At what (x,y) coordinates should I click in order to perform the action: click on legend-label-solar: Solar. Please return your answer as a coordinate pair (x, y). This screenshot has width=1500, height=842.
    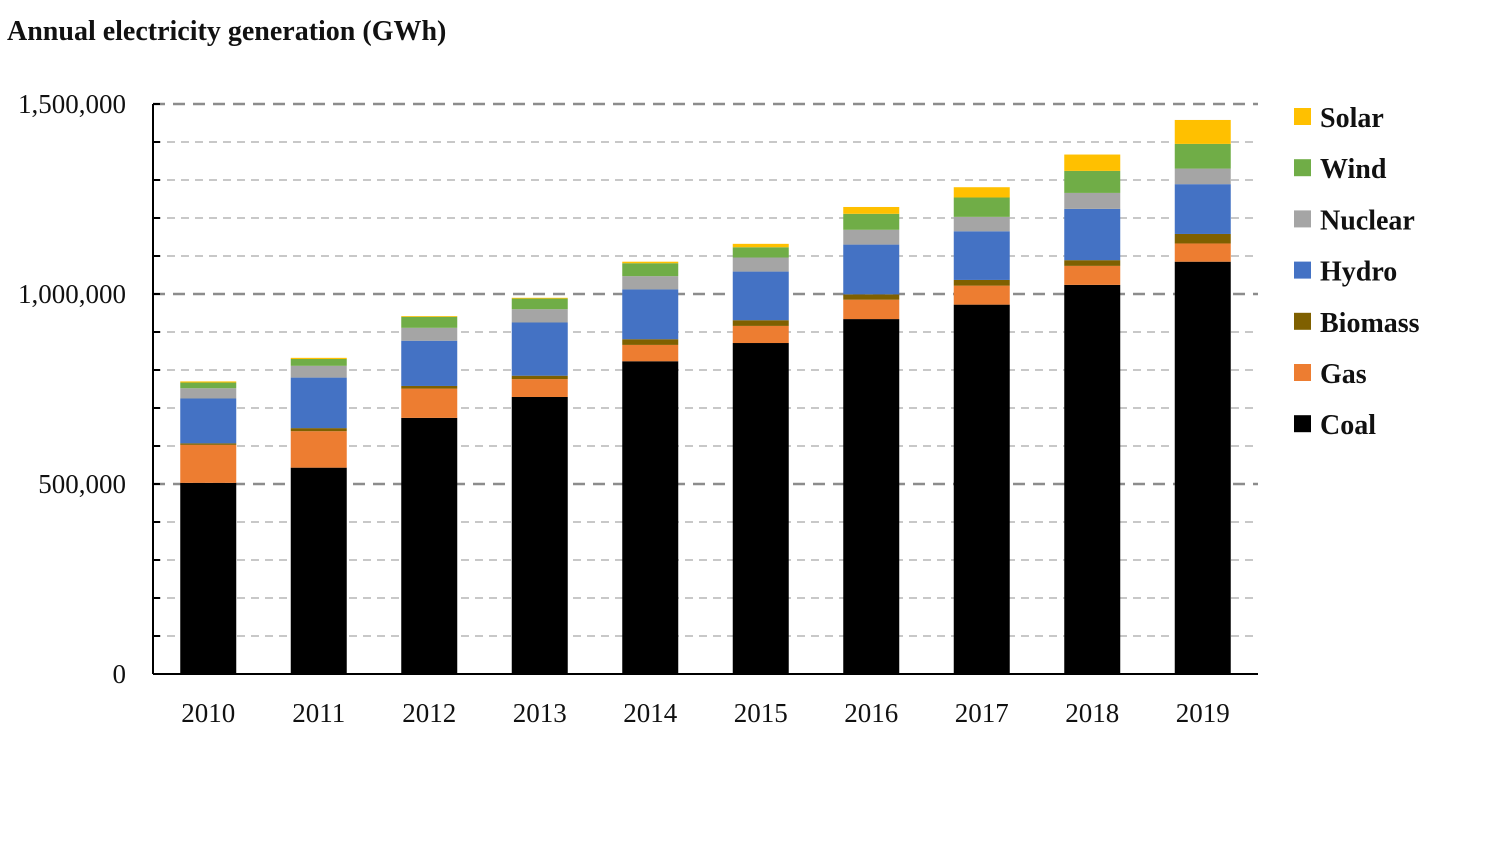
    Looking at the image, I should click on (1352, 118).